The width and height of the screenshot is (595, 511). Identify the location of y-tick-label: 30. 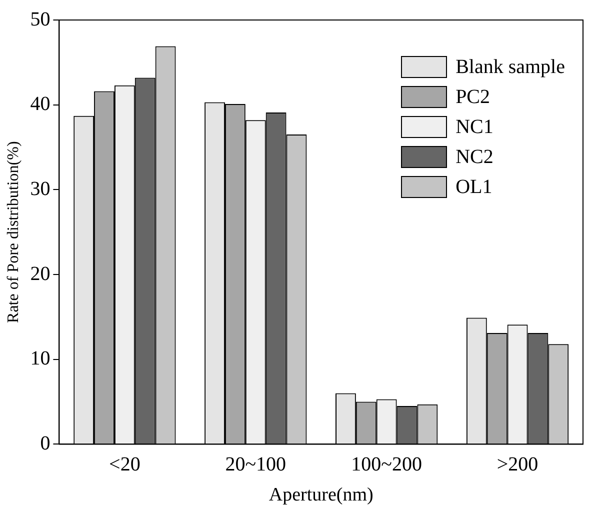
(40, 189).